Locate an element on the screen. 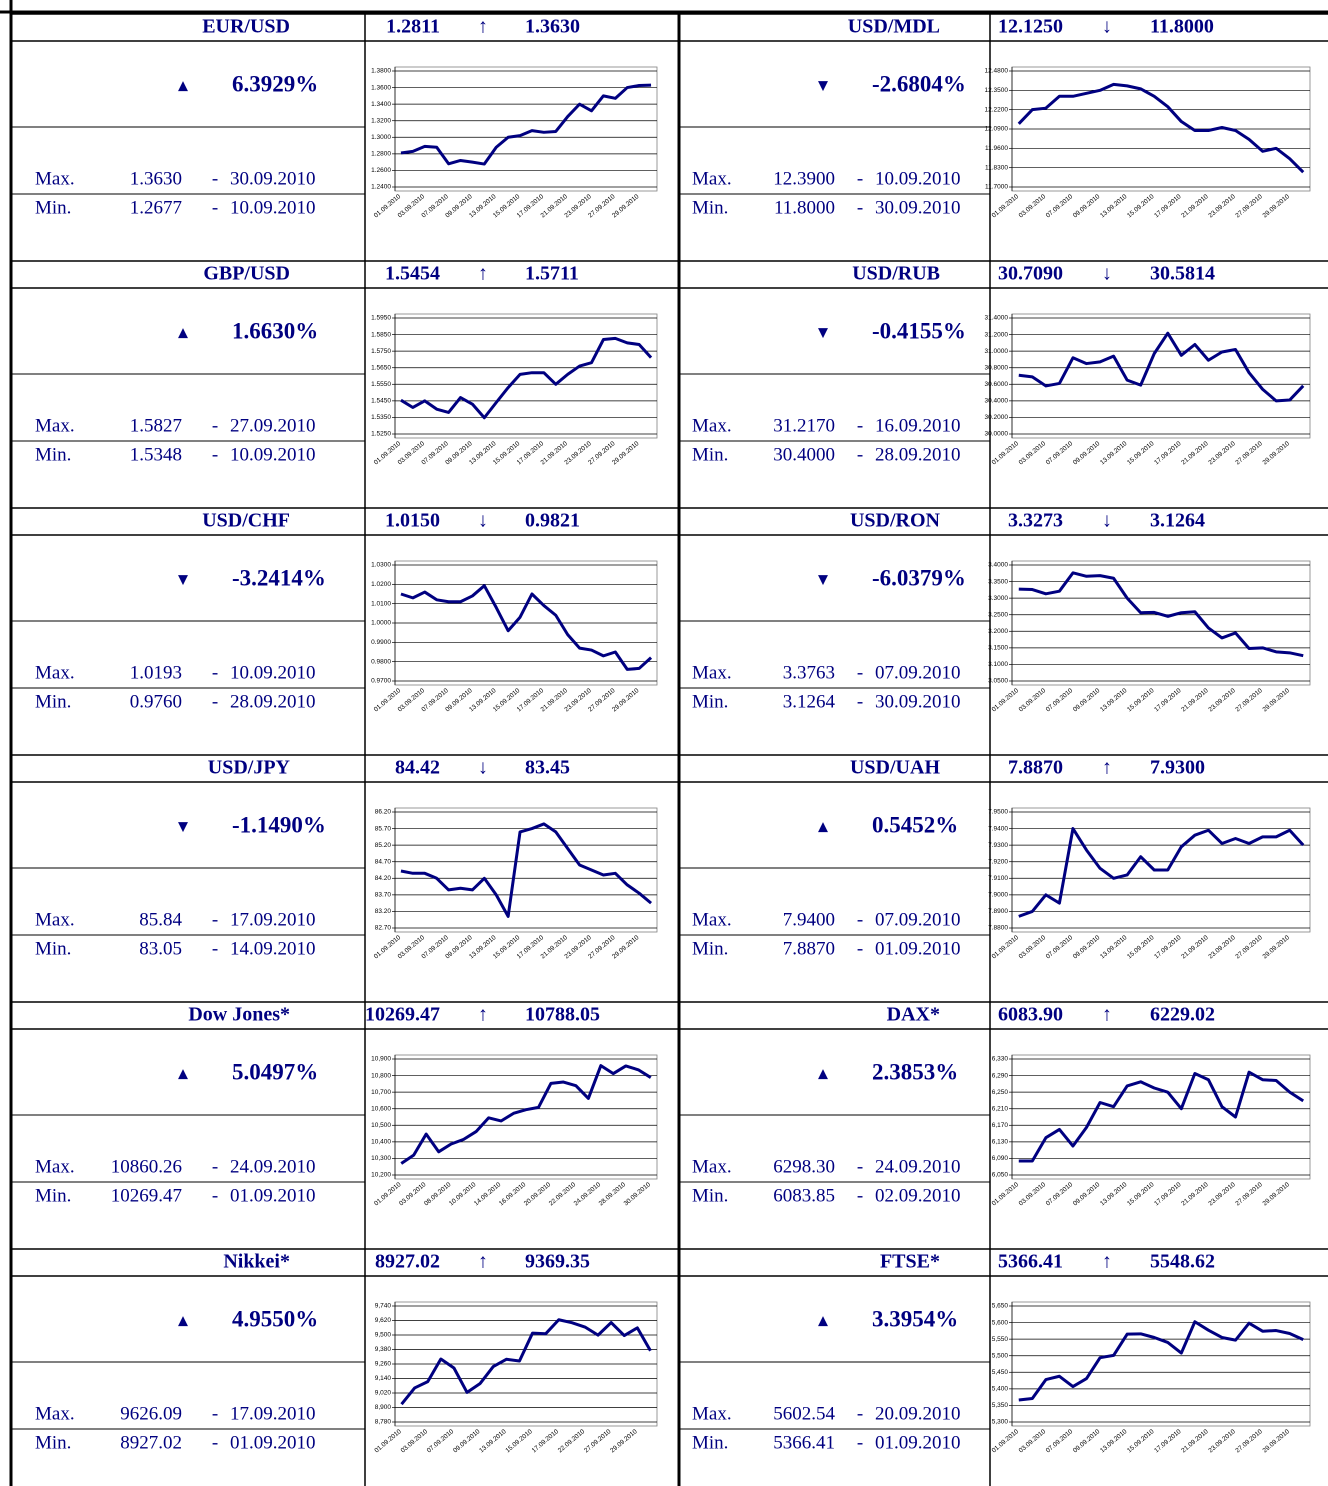  y-tick-label: 1.5450 is located at coordinates (381, 401).